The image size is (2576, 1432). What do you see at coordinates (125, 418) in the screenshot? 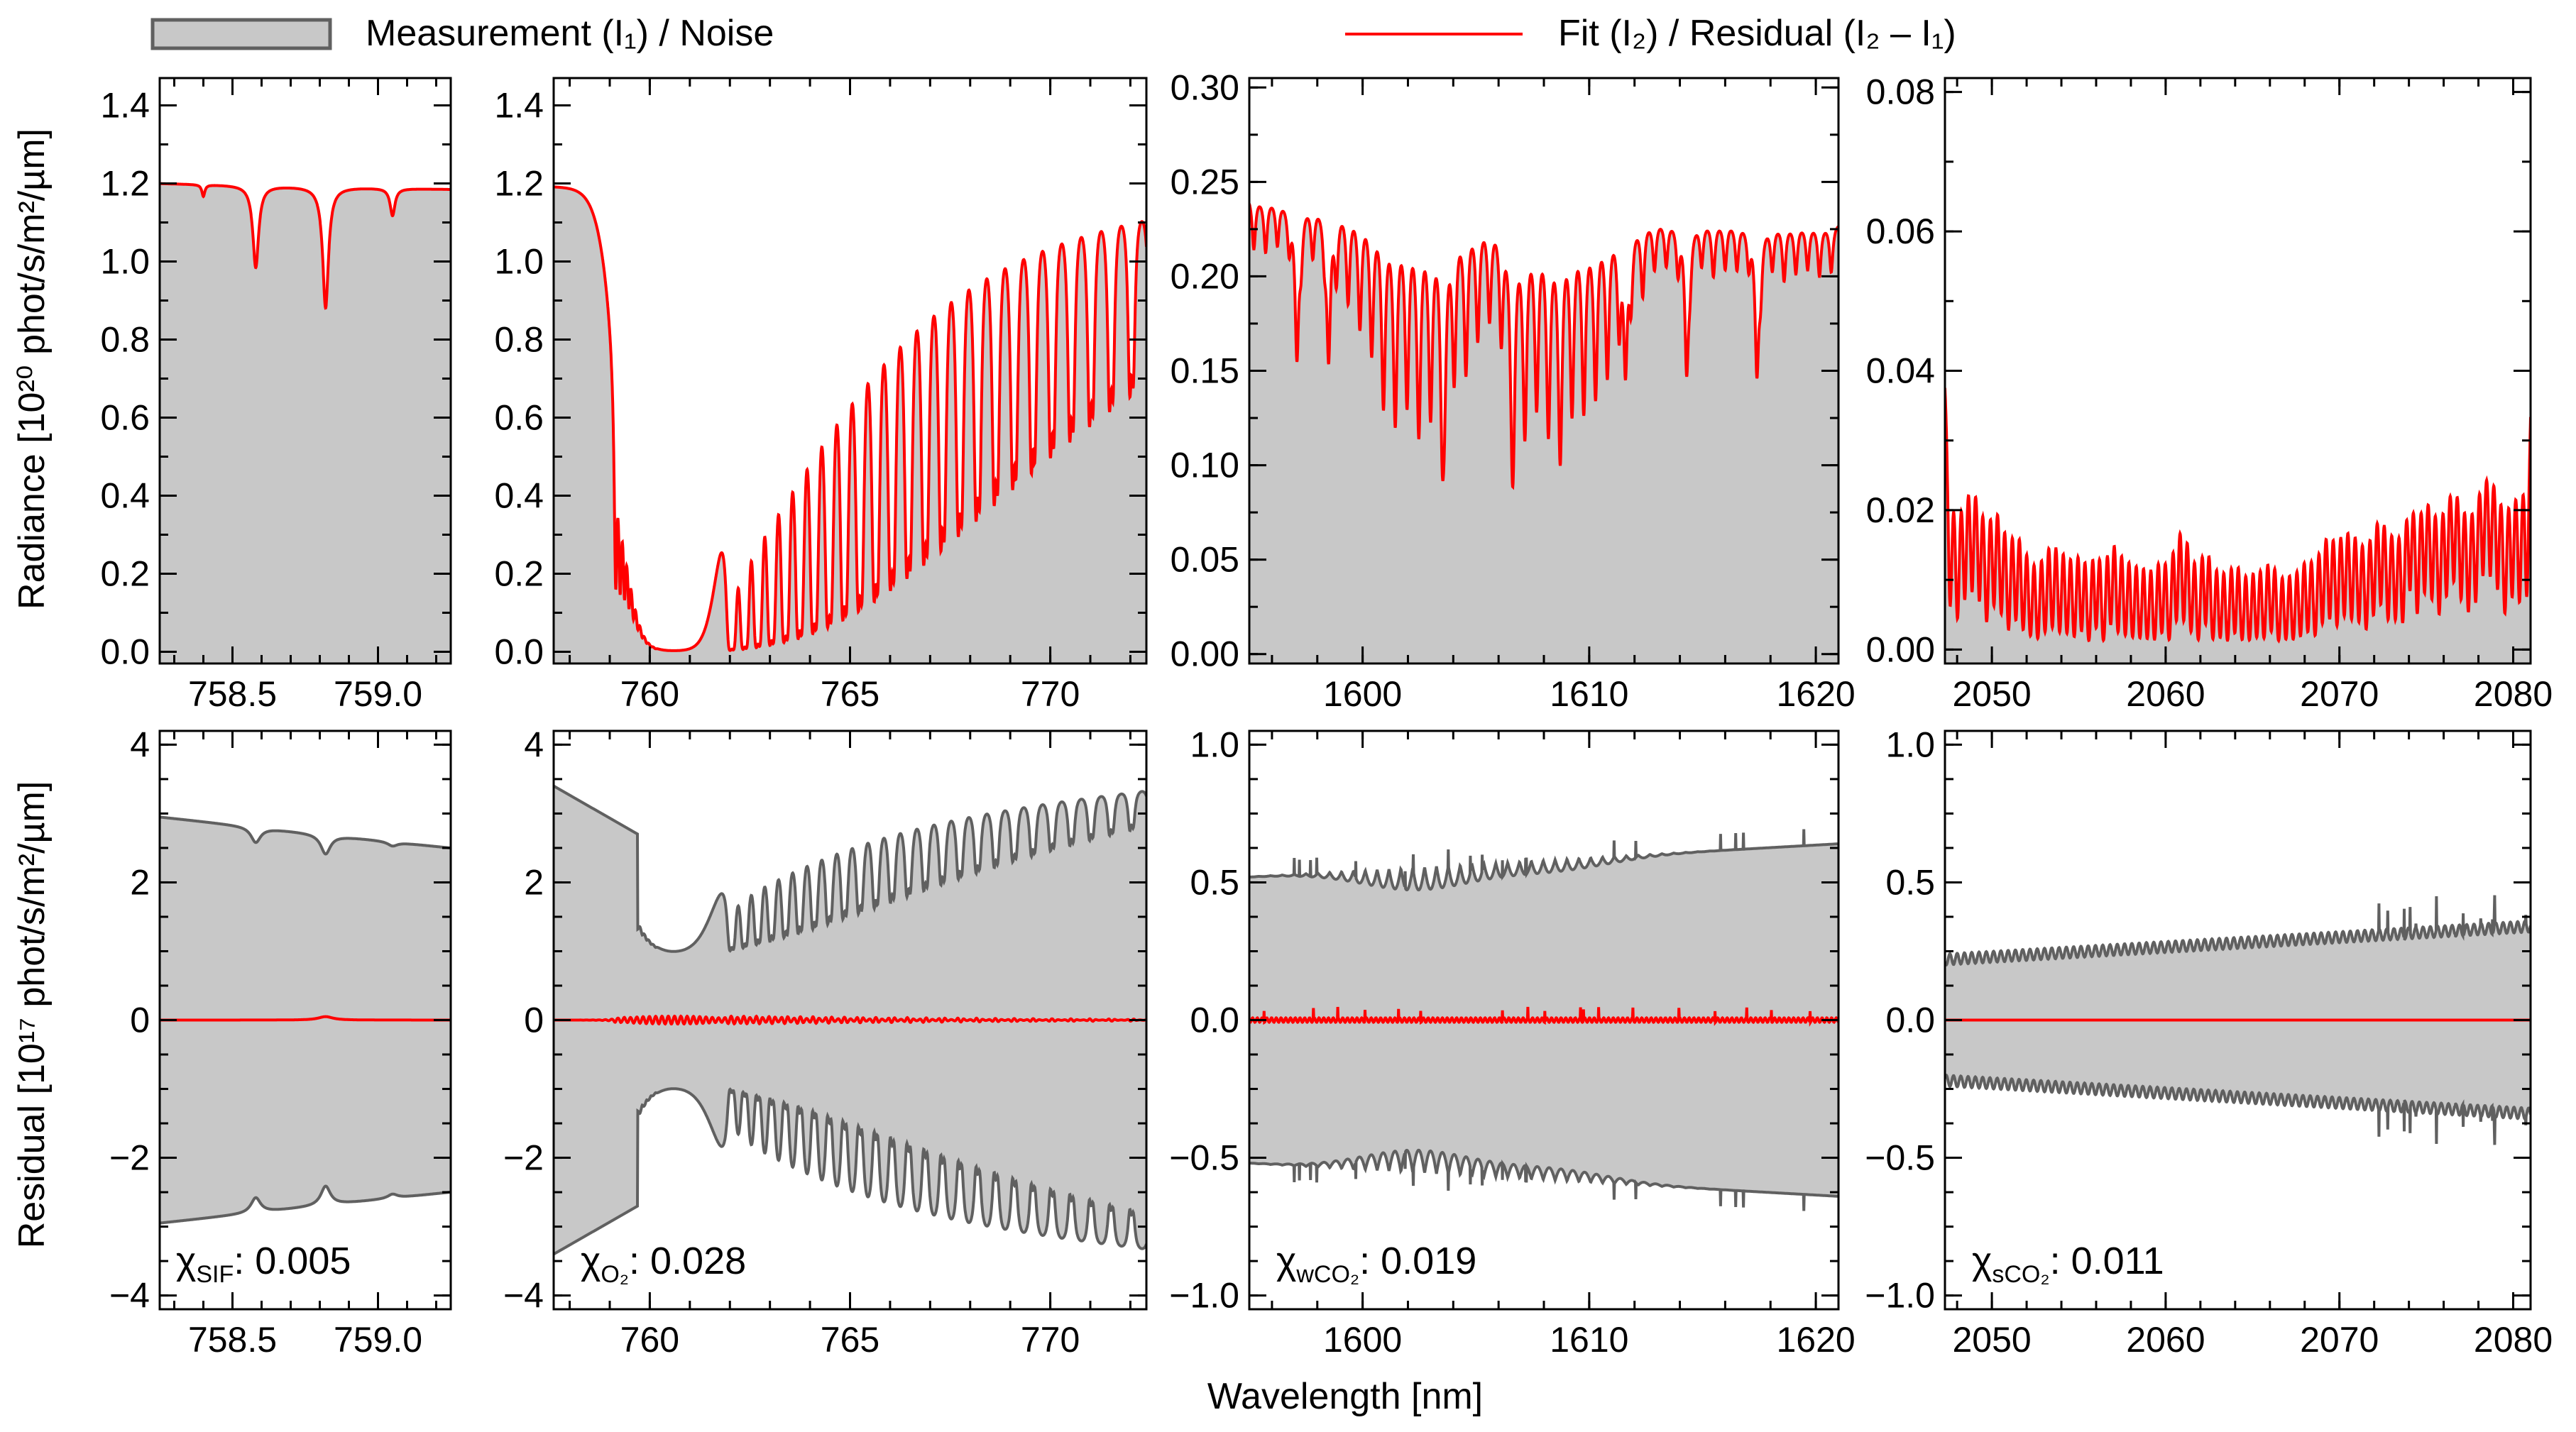
I see `y-tick-label: 0.6` at bounding box center [125, 418].